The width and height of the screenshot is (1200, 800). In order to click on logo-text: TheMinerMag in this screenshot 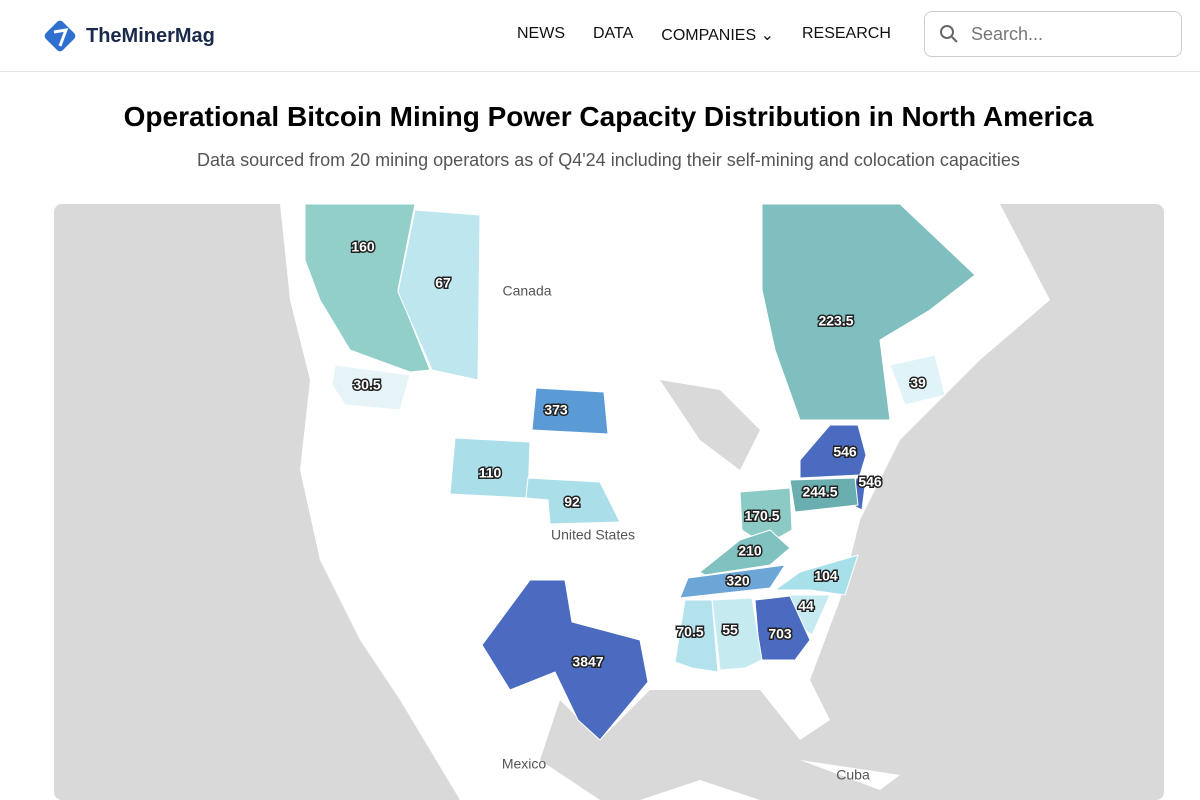, I will do `click(150, 35)`.